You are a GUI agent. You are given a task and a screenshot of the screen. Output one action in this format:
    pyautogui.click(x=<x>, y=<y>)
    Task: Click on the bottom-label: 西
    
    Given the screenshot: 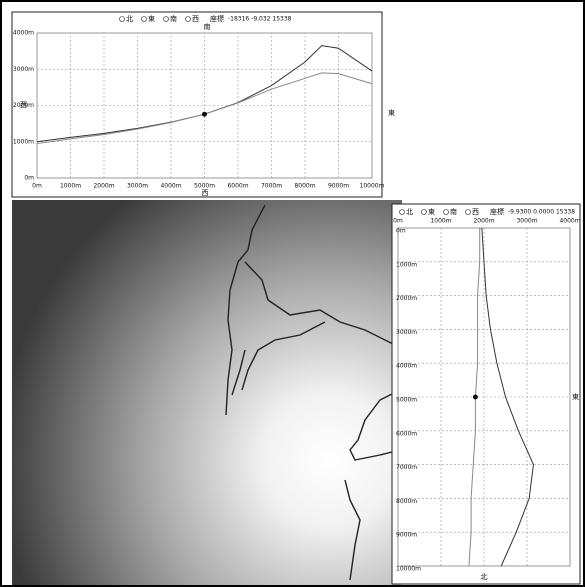 What is the action you would take?
    pyautogui.click(x=205, y=193)
    